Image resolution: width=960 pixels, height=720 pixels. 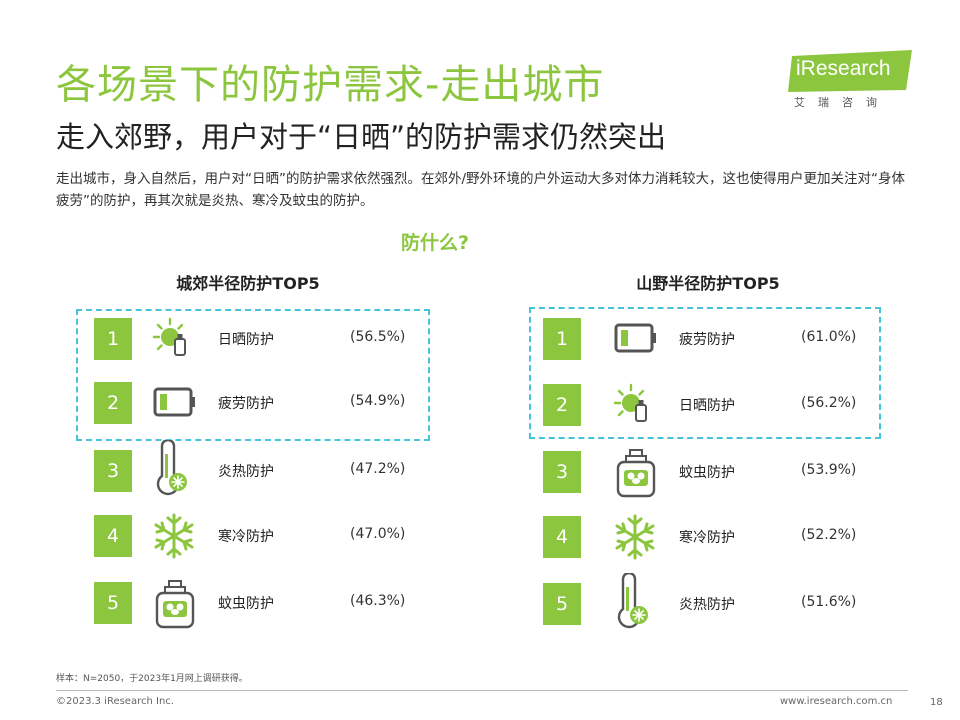 What do you see at coordinates (378, 534) in the screenshot?
I see `percentage-value: (47.0%)` at bounding box center [378, 534].